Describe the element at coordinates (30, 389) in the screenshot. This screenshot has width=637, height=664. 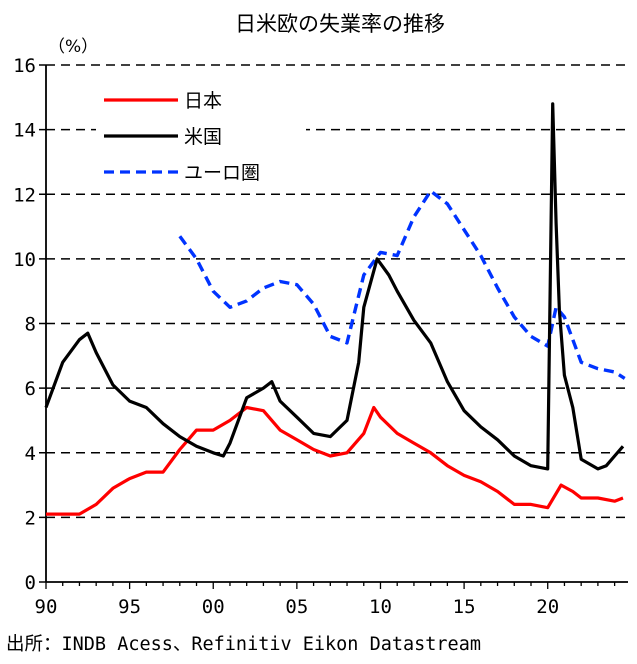
I see `y-tick-label: 6` at that location.